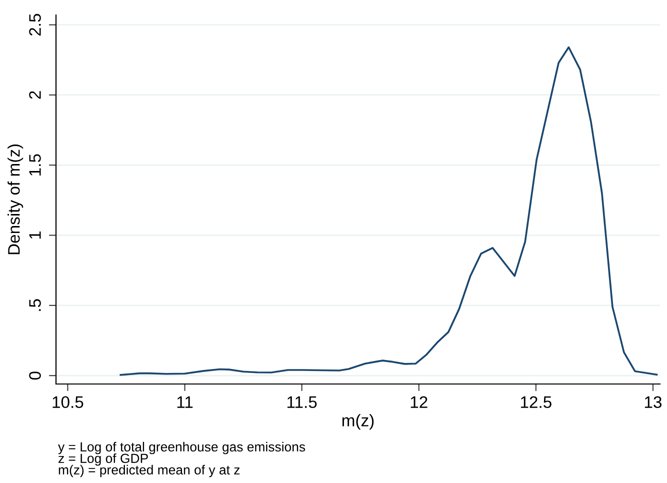 Image resolution: width=667 pixels, height=483 pixels. Describe the element at coordinates (68, 402) in the screenshot. I see `x-tick-label: 10.5` at that location.